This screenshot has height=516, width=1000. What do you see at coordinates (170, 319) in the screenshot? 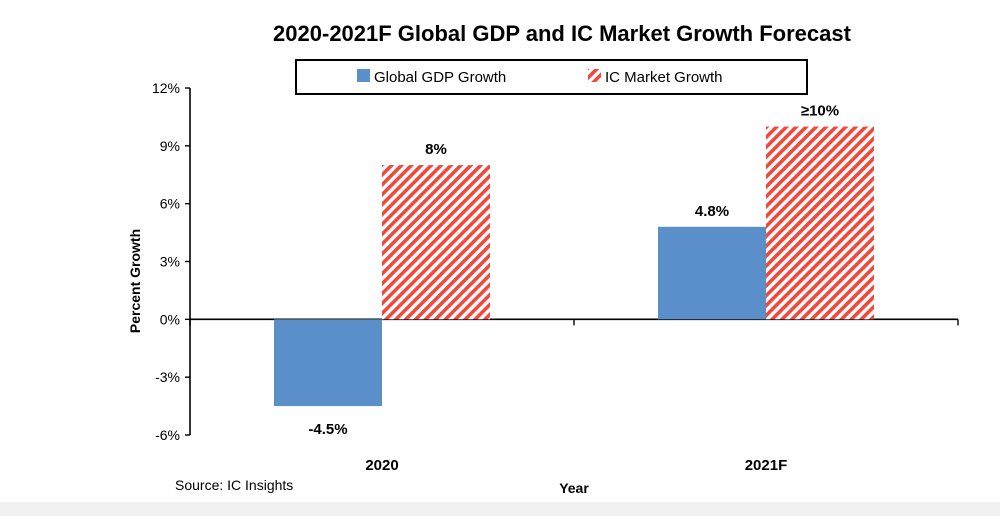
I see `y-tick-label: 0%` at bounding box center [170, 319].